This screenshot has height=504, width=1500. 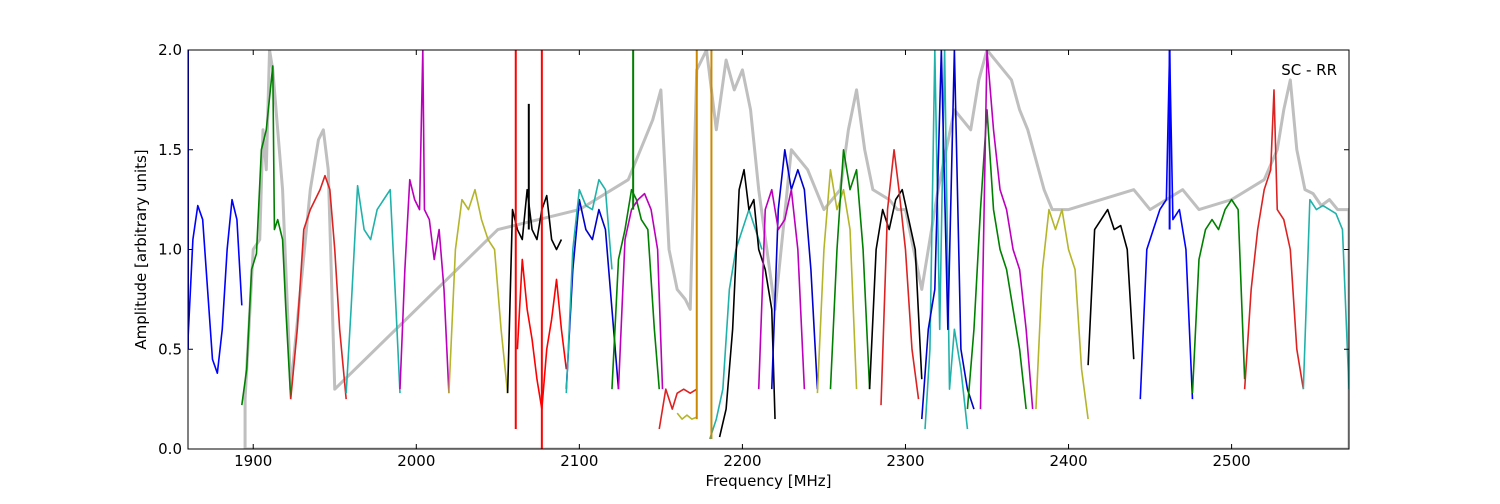 I want to click on x-tick-label: 2300, so click(x=905, y=461).